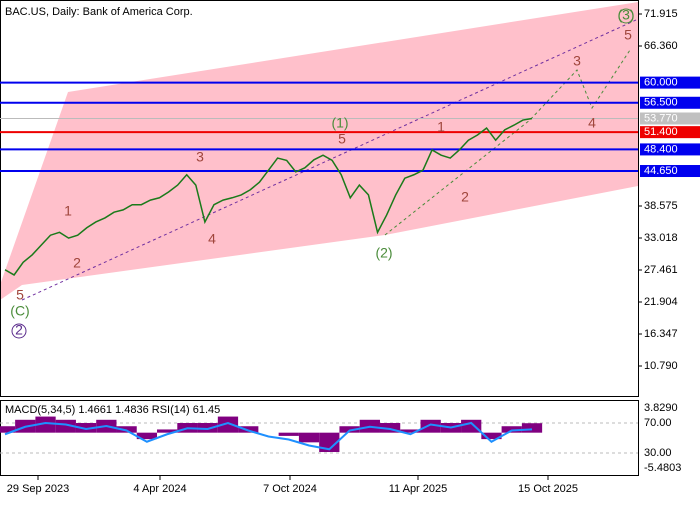 The width and height of the screenshot is (700, 505). I want to click on x-tick-label: 15 Oct 2025, so click(548, 489).